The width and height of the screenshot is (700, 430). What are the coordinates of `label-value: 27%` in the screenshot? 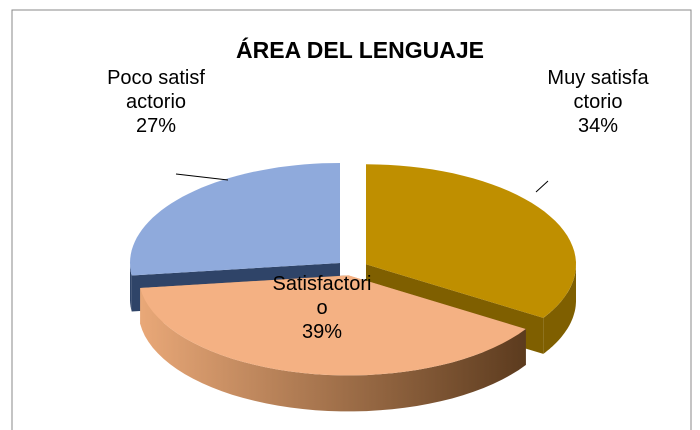 It's located at (156, 126).